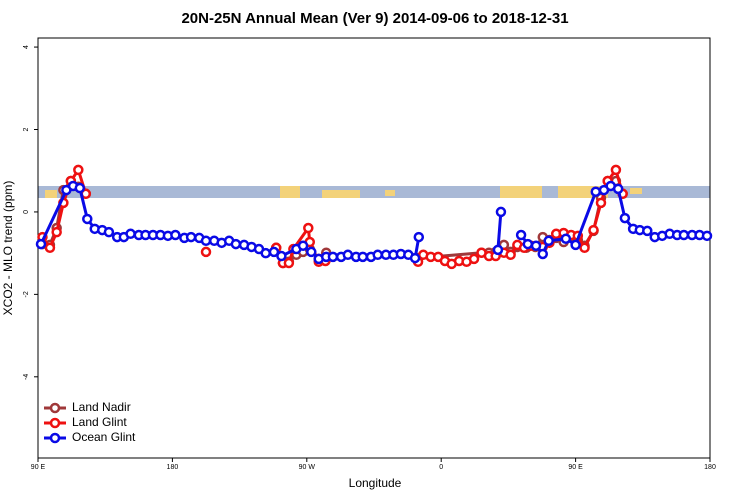 The image size is (750, 500). What do you see at coordinates (375, 483) in the screenshot?
I see `x-axis-label: Longitude` at bounding box center [375, 483].